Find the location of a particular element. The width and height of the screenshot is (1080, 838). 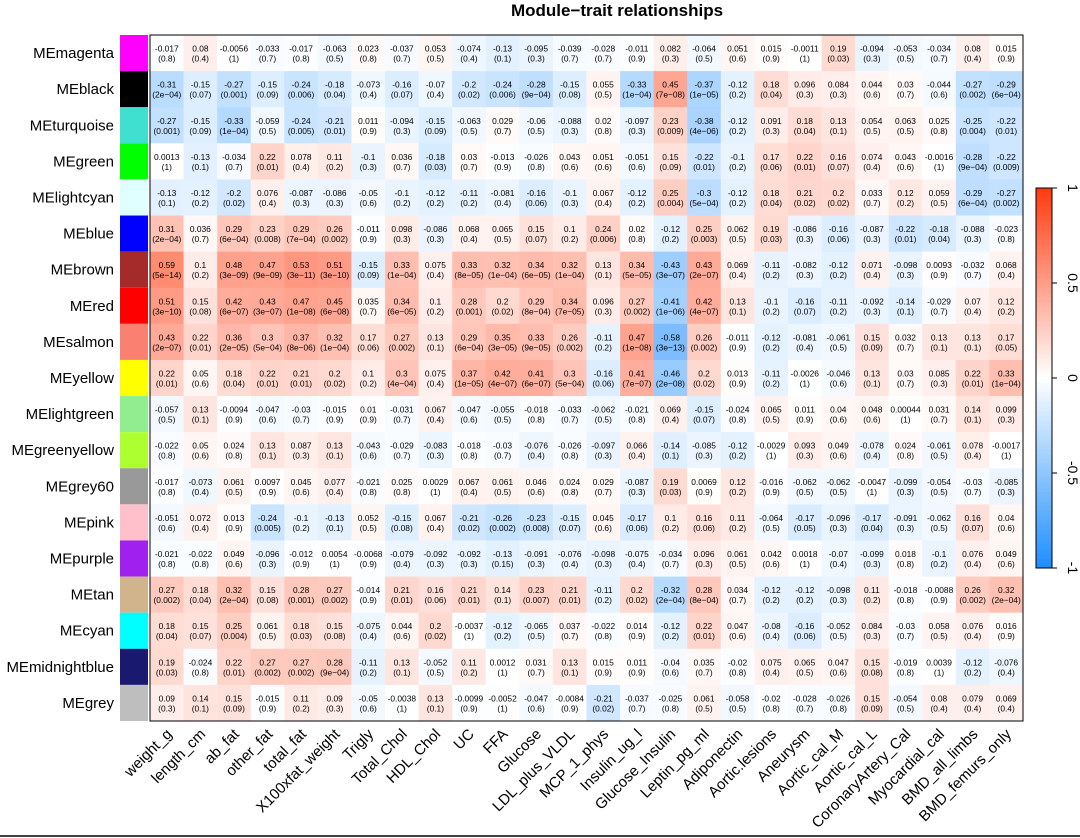

cell-correlation: -0.081 is located at coordinates (805, 337).